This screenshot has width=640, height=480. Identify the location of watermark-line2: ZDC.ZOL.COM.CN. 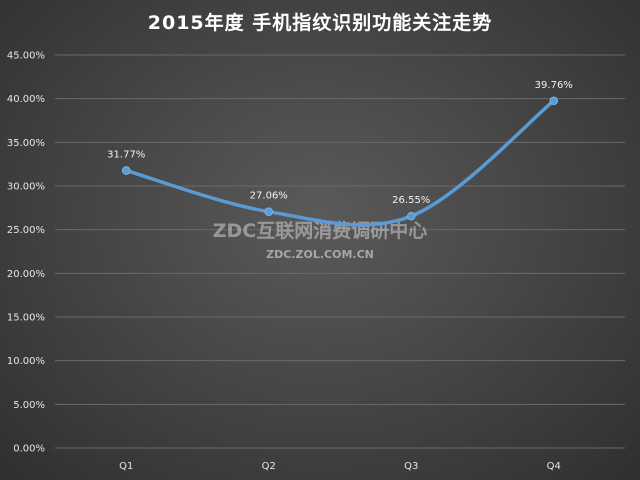
(320, 254).